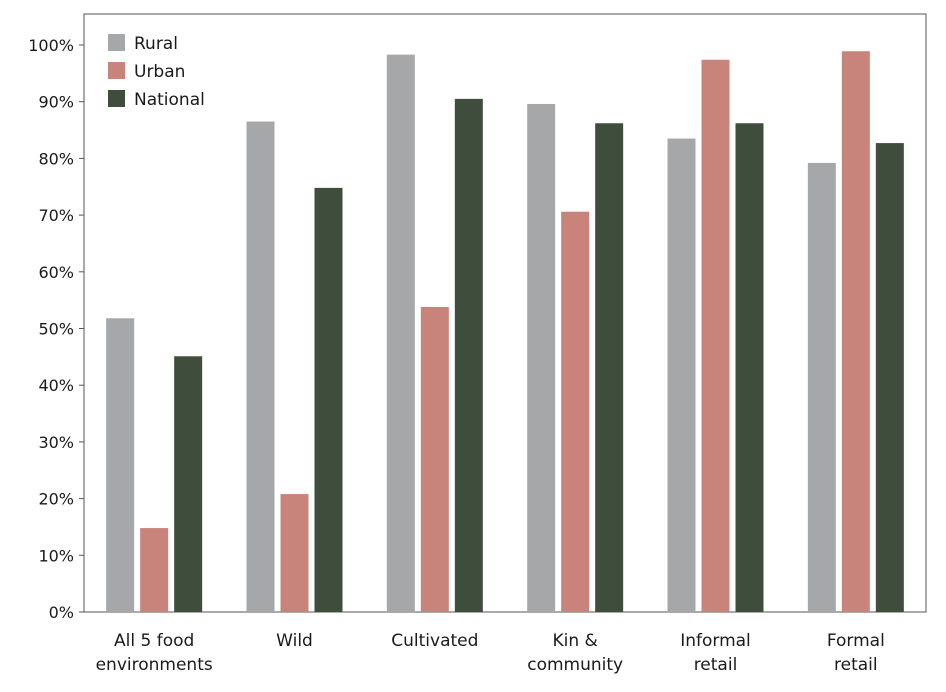  Describe the element at coordinates (56, 385) in the screenshot. I see `y-tick-label: 40%` at that location.